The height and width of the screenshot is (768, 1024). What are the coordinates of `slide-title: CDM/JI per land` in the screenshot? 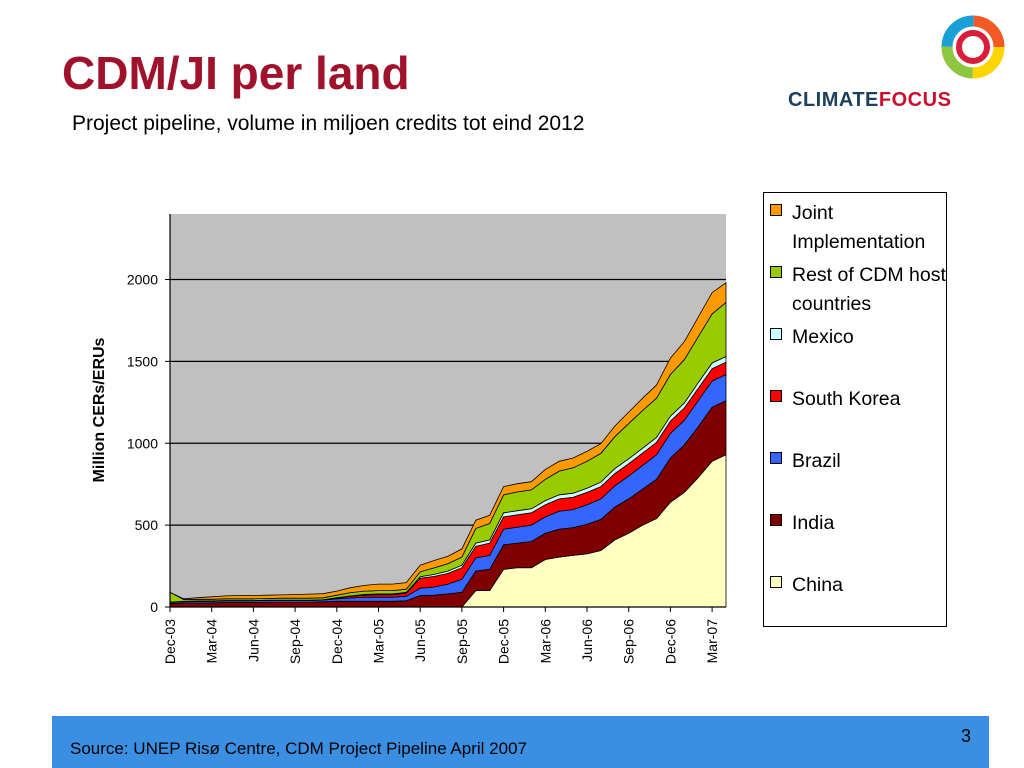 It's located at (236, 73).